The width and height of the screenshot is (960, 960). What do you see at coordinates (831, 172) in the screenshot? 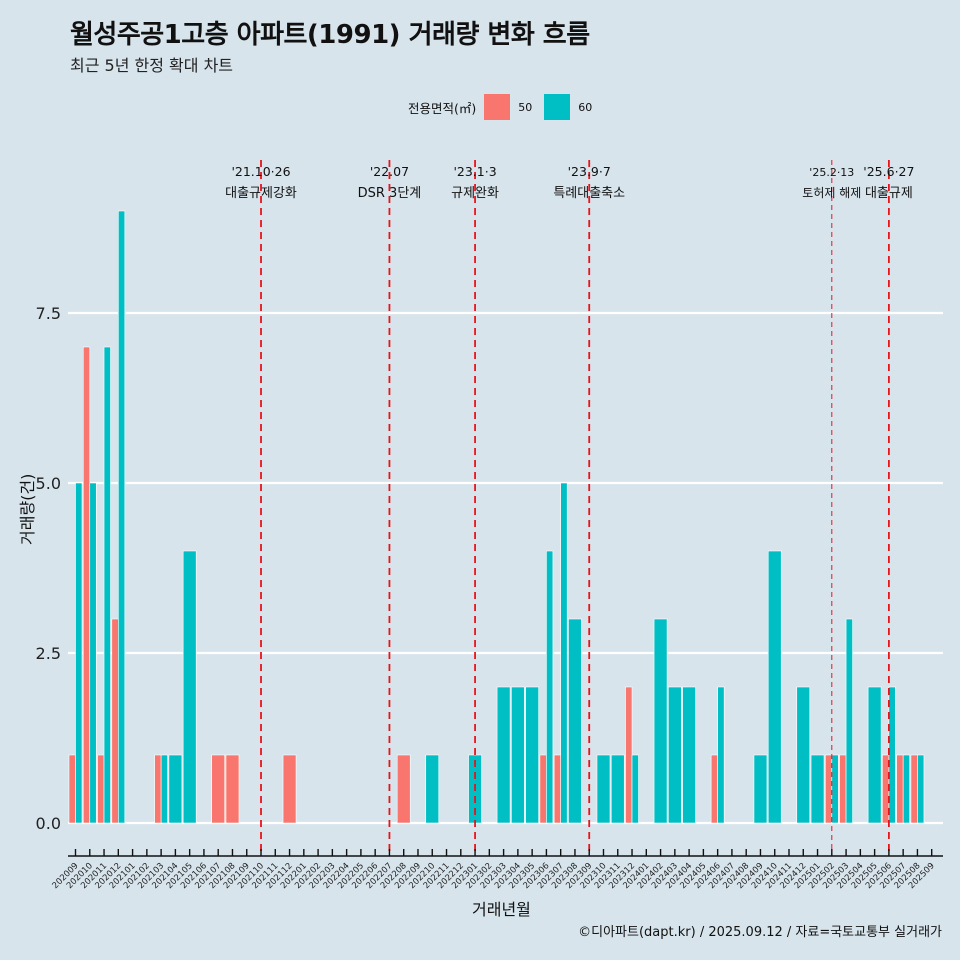
I see `event-date: '25.2·13` at bounding box center [831, 172].